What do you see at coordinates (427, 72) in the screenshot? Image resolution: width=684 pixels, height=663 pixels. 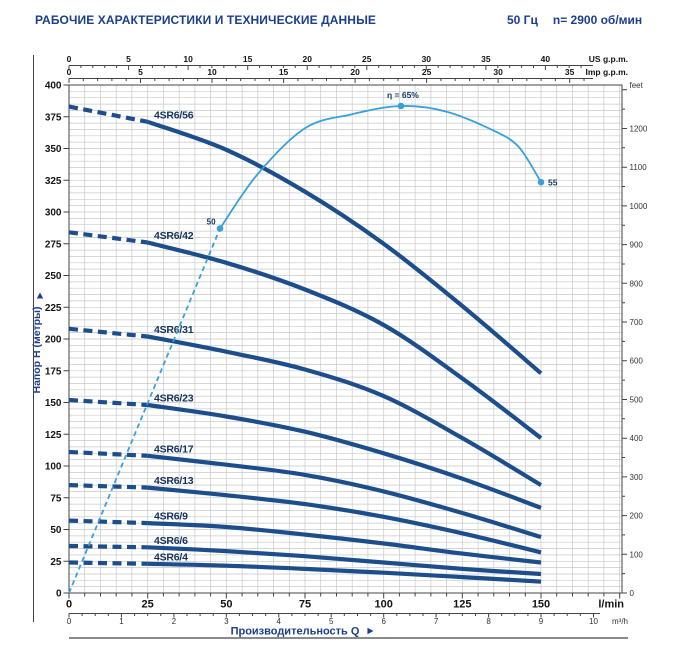 I see `top-axis-imp-gpm-tick-label: 25` at bounding box center [427, 72].